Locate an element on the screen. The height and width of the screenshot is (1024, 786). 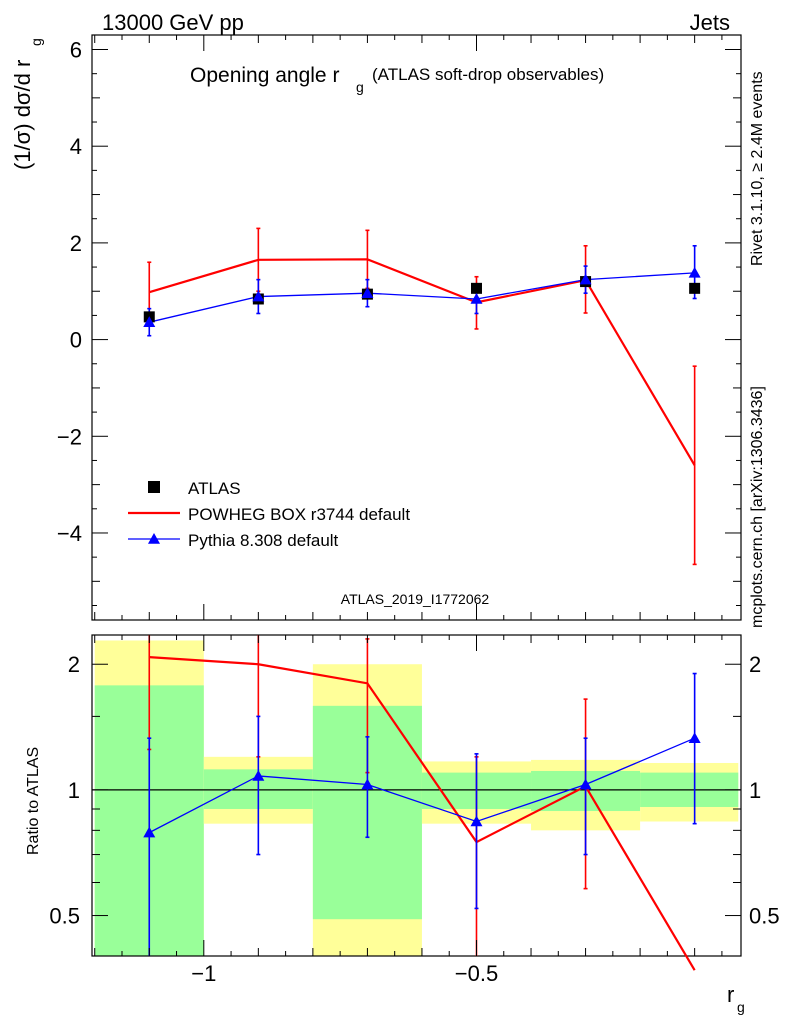
legend-pythia-label: Pythia 8.308 default is located at coordinates (263, 540).